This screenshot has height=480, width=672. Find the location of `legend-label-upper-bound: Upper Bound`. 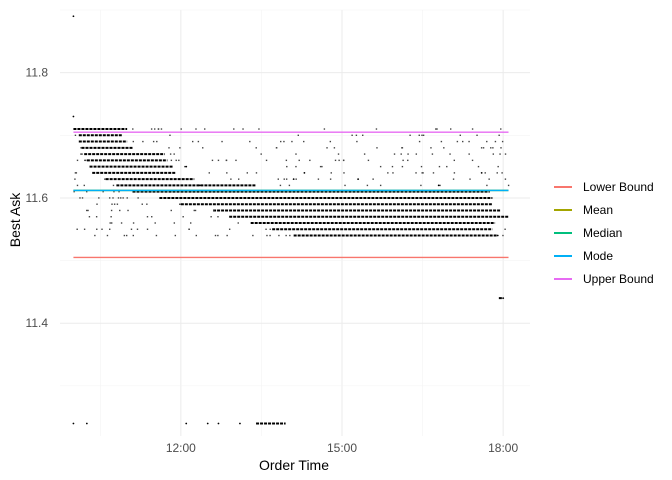

legend-label-upper-bound: Upper Bound is located at coordinates (618, 279).